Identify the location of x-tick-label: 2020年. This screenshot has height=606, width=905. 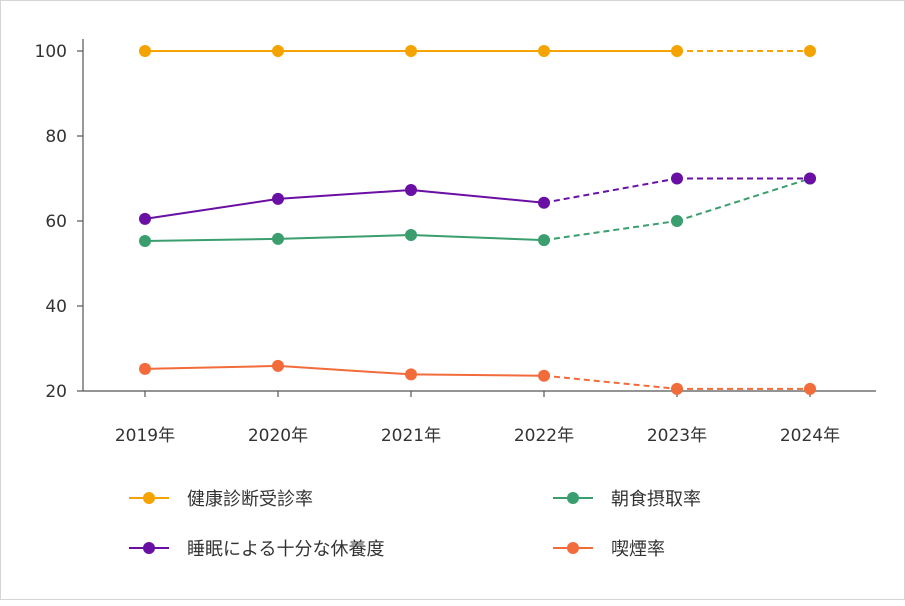
(278, 436).